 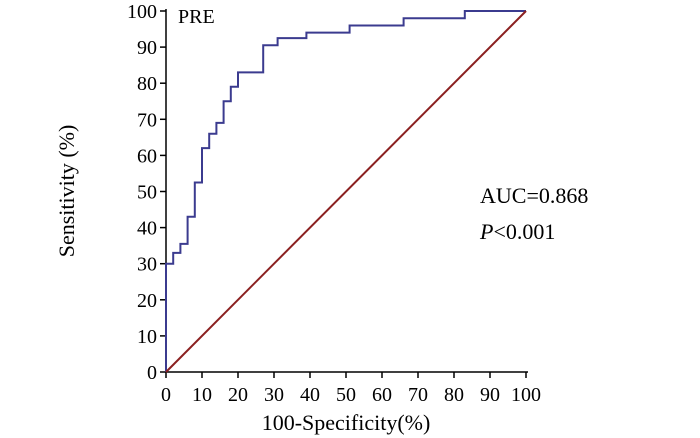 What do you see at coordinates (147, 337) in the screenshot?
I see `y-tick-label: 10` at bounding box center [147, 337].